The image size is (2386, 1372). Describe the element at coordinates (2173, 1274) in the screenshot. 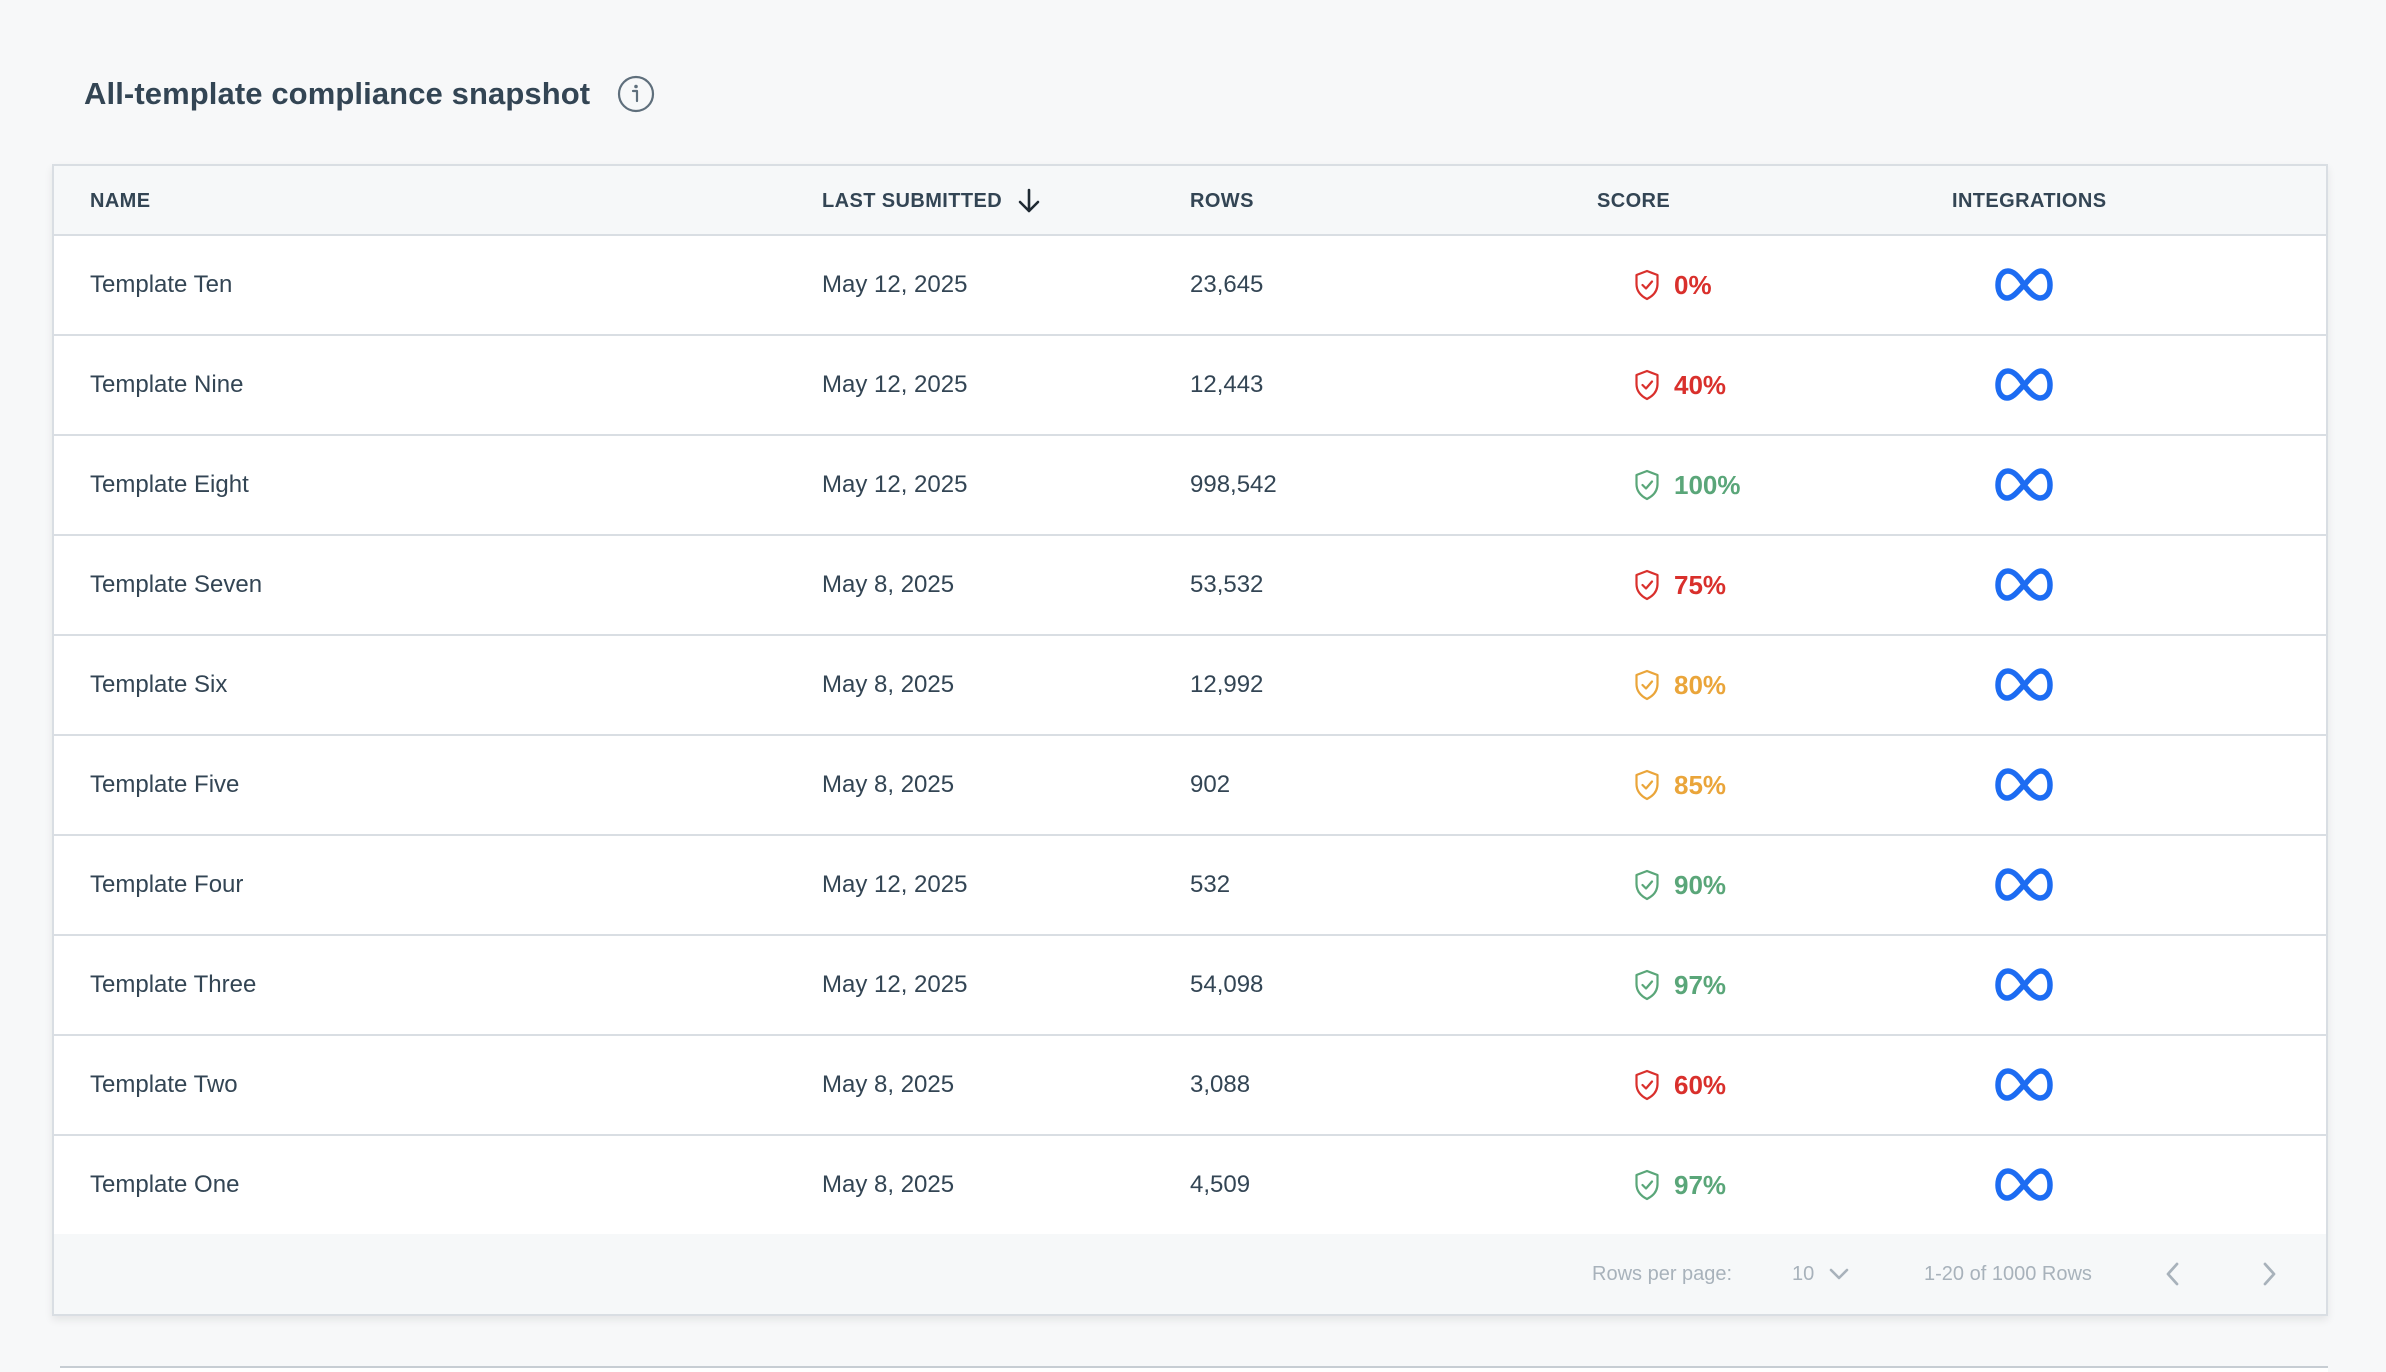

I see `chevron-left-icon` at that location.